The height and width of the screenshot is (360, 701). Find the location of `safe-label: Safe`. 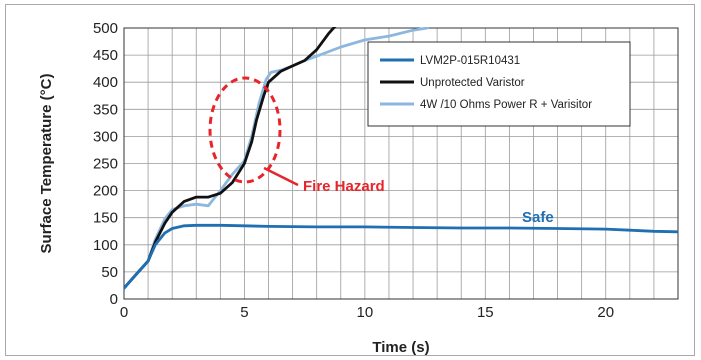

safe-label: Safe is located at coordinates (538, 217).